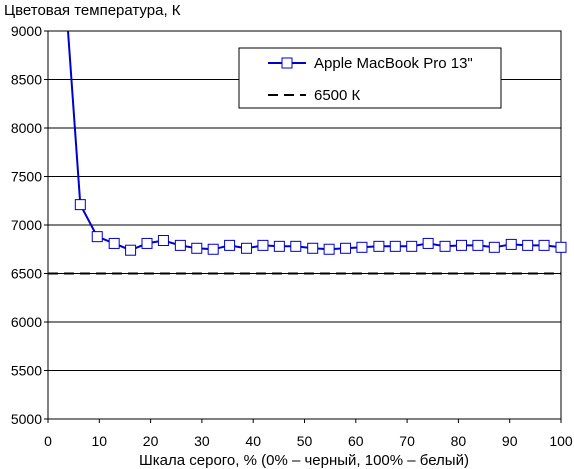 This screenshot has height=469, width=574. What do you see at coordinates (356, 441) in the screenshot?
I see `x-tick-label: 60` at bounding box center [356, 441].